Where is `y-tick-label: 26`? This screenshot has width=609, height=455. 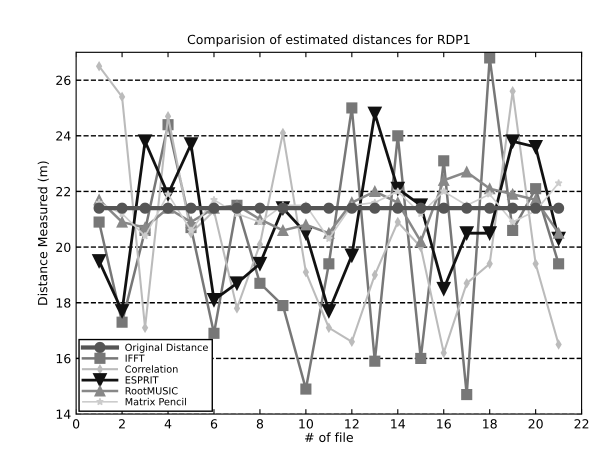 y-tick-label: 26 is located at coordinates (63, 81).